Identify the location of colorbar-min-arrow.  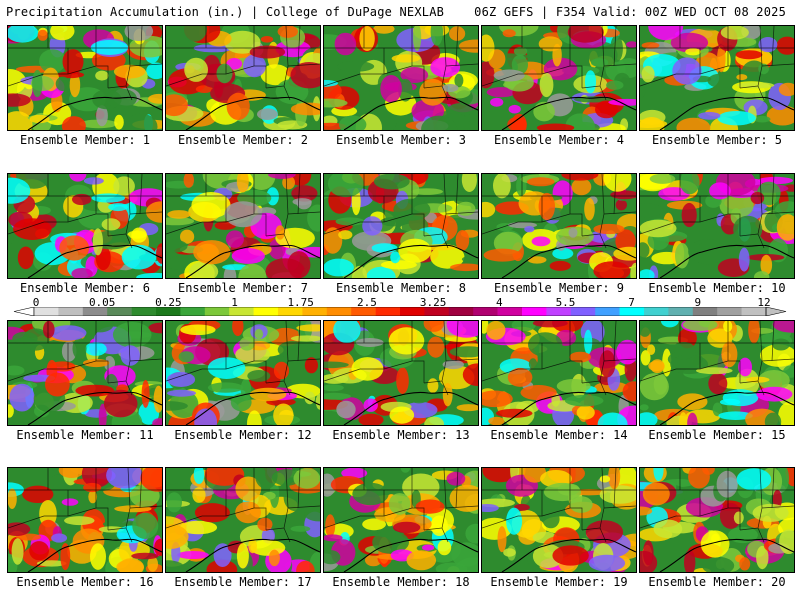
(24, 311).